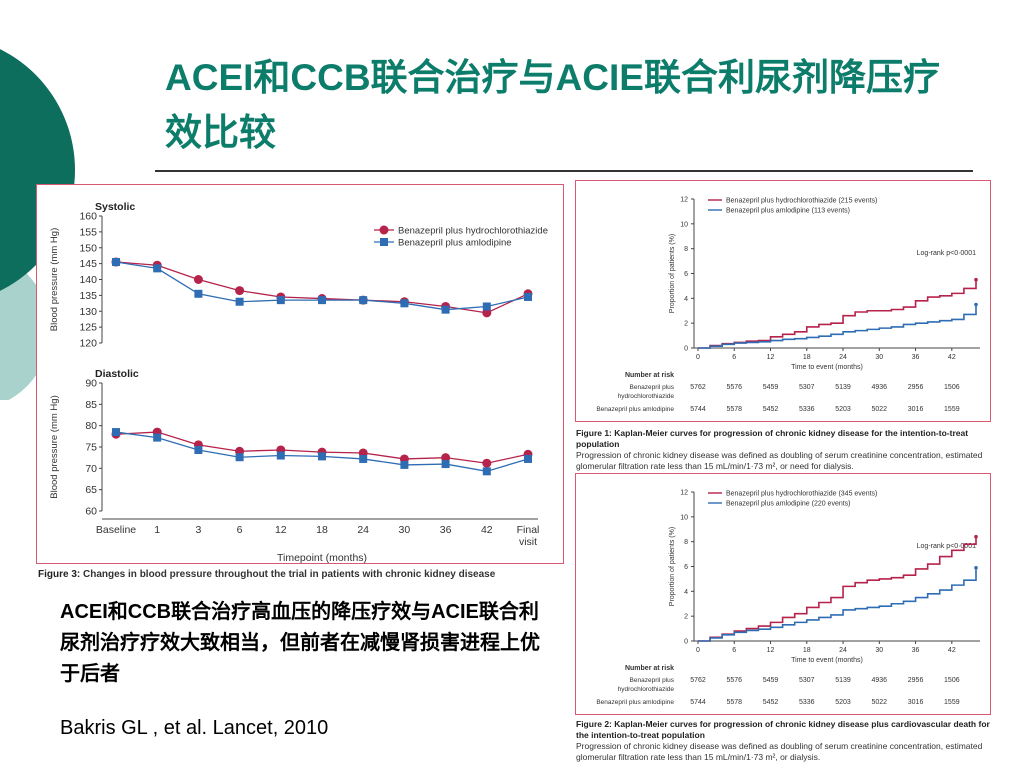 The image size is (1024, 768). I want to click on y-tick-label: 90, so click(91, 384).